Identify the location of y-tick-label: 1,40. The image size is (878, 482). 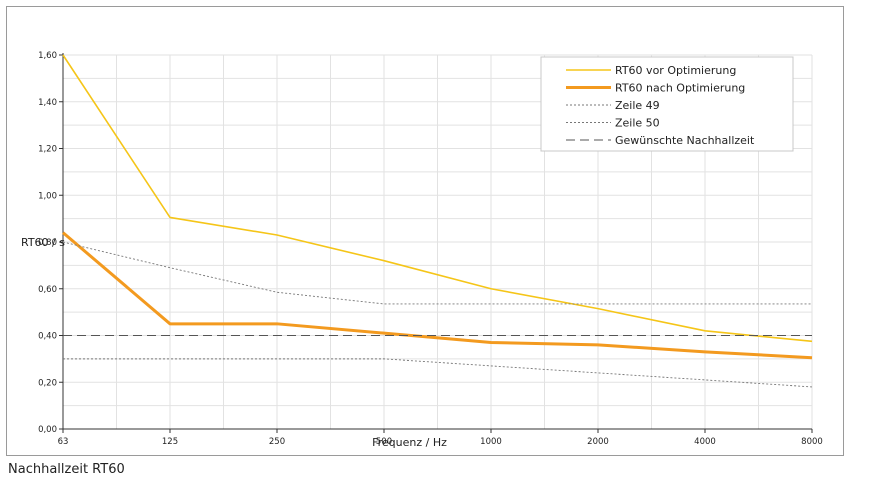
(47, 103).